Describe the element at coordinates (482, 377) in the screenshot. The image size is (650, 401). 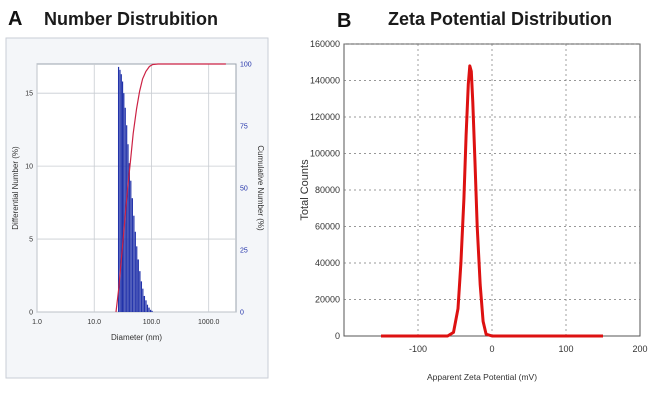
I see `x-axis-label-b: Apparent Zeta Potential (mV)` at that location.